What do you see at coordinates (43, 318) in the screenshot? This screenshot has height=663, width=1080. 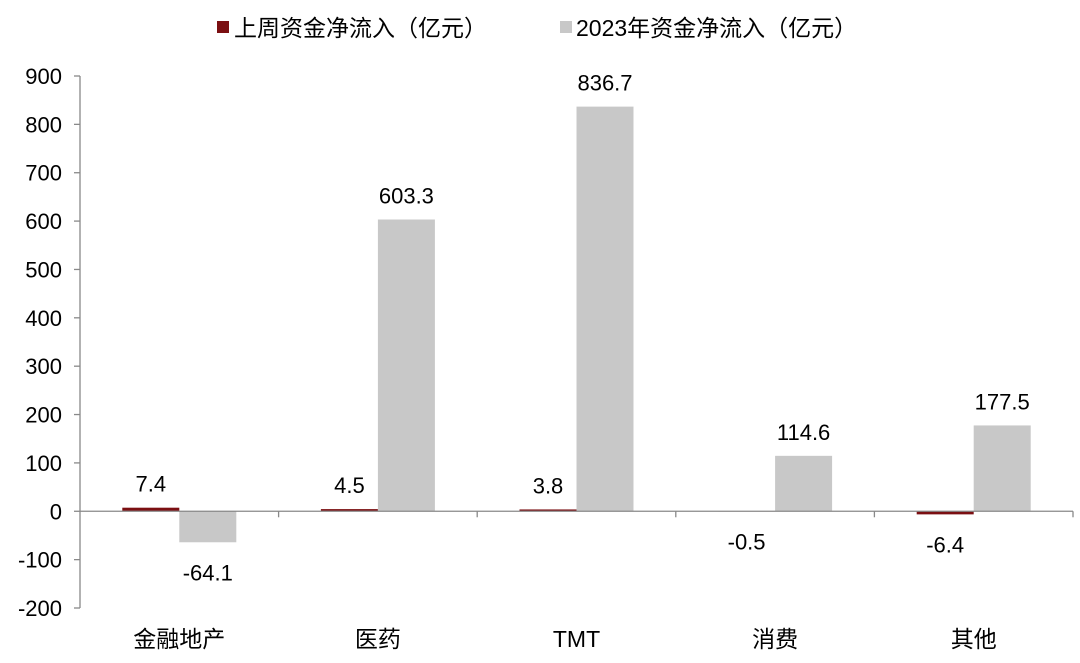 I see `y-tick-label: 400` at bounding box center [43, 318].